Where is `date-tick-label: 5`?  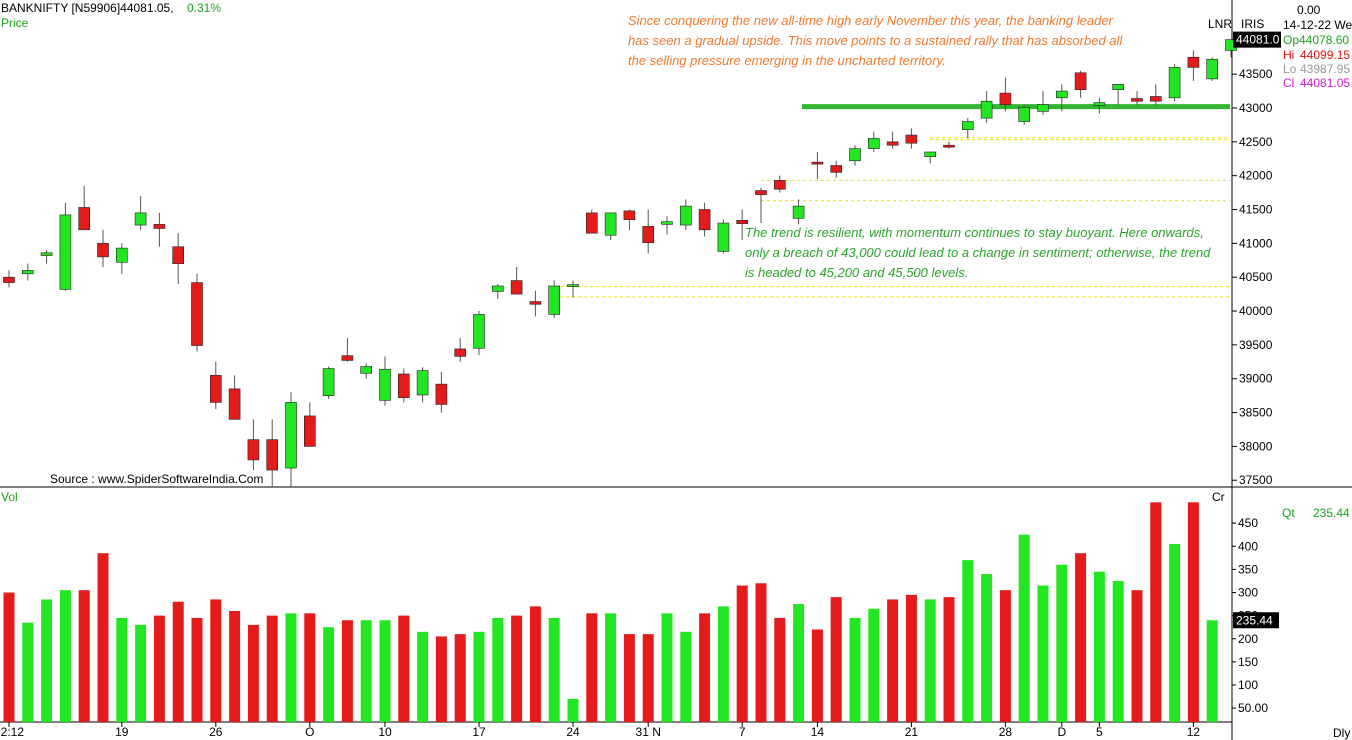 date-tick-label: 5 is located at coordinates (1099, 732).